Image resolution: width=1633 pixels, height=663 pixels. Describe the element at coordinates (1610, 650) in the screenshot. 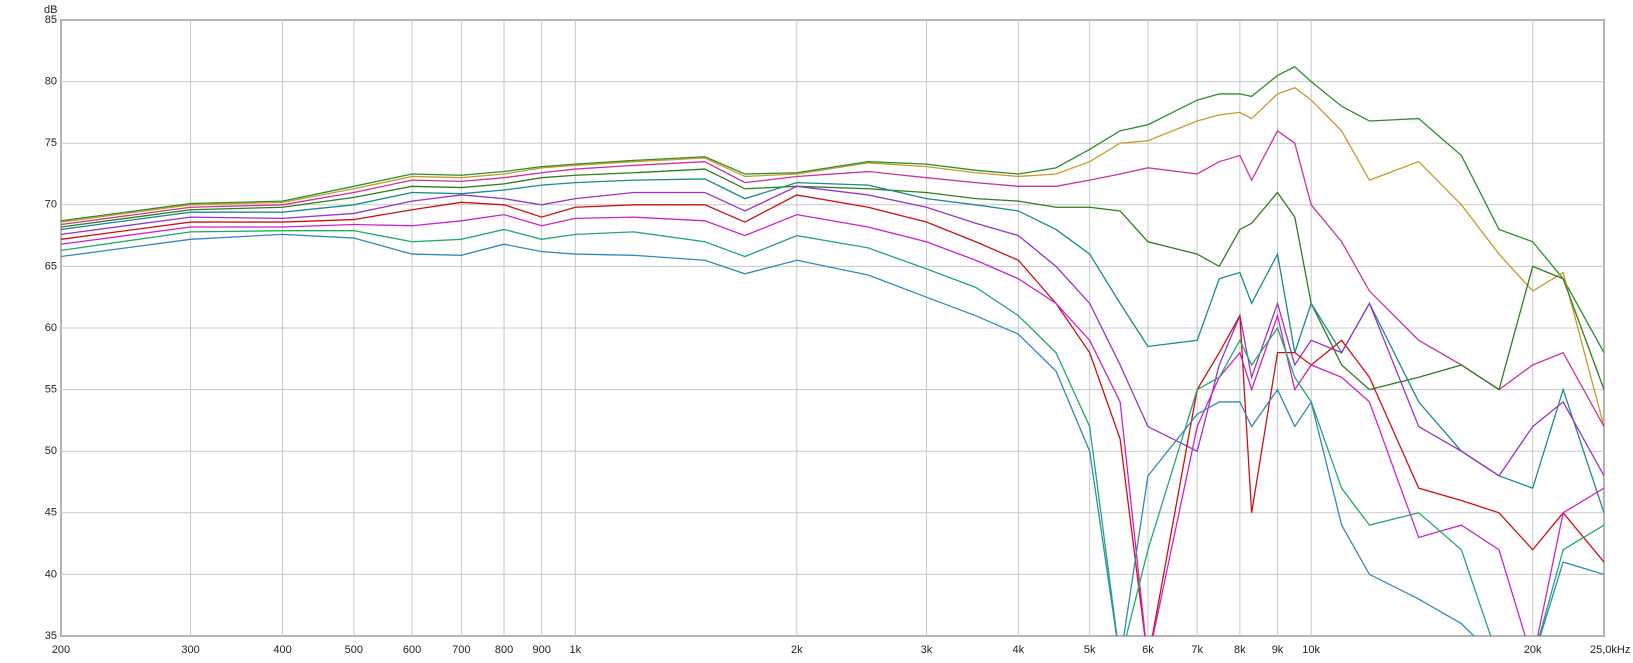

I see `x-tick-label: 25,0kHz` at that location.